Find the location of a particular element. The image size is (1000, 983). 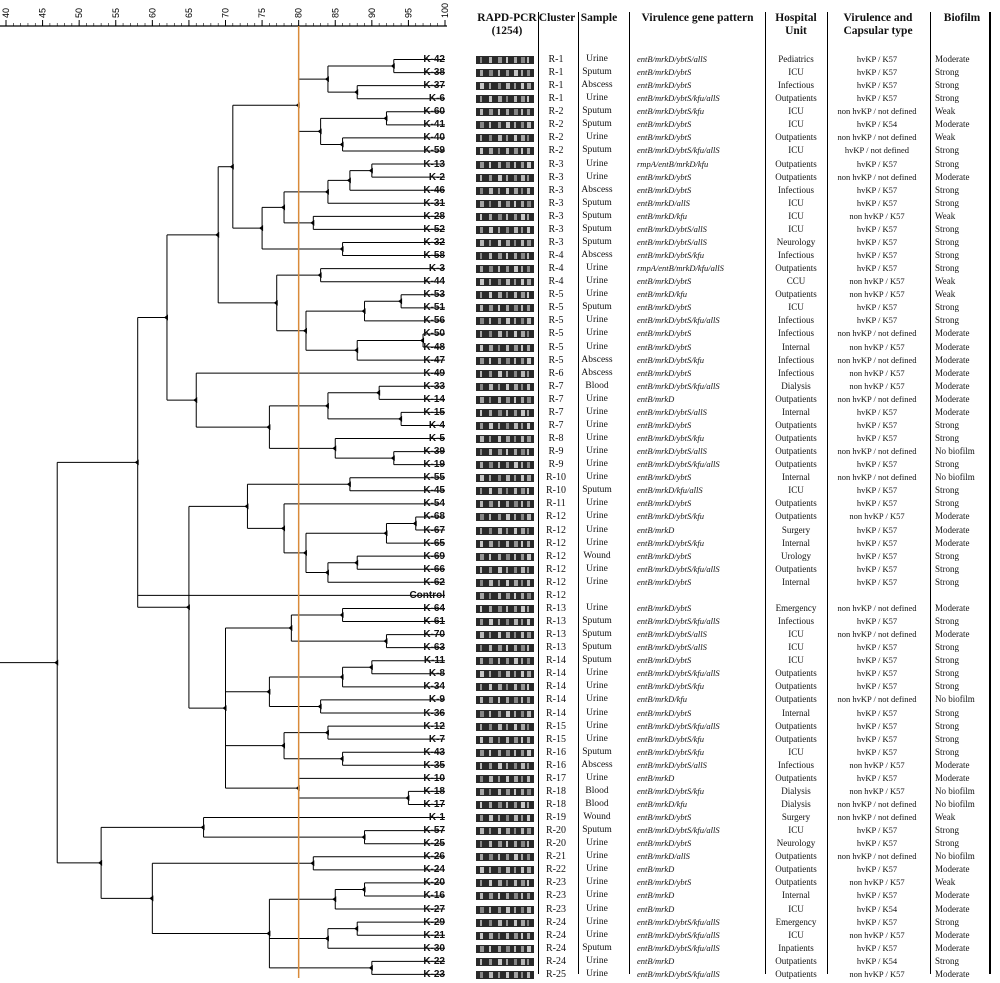

isolate-id: K-57 is located at coordinates (434, 831).